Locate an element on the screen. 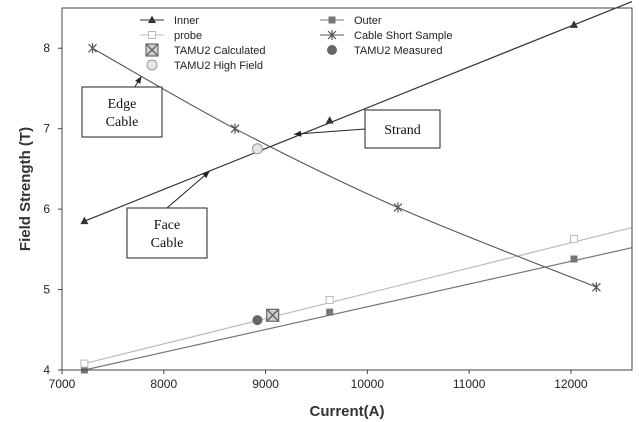  x-tick-label: 12000 is located at coordinates (571, 384).